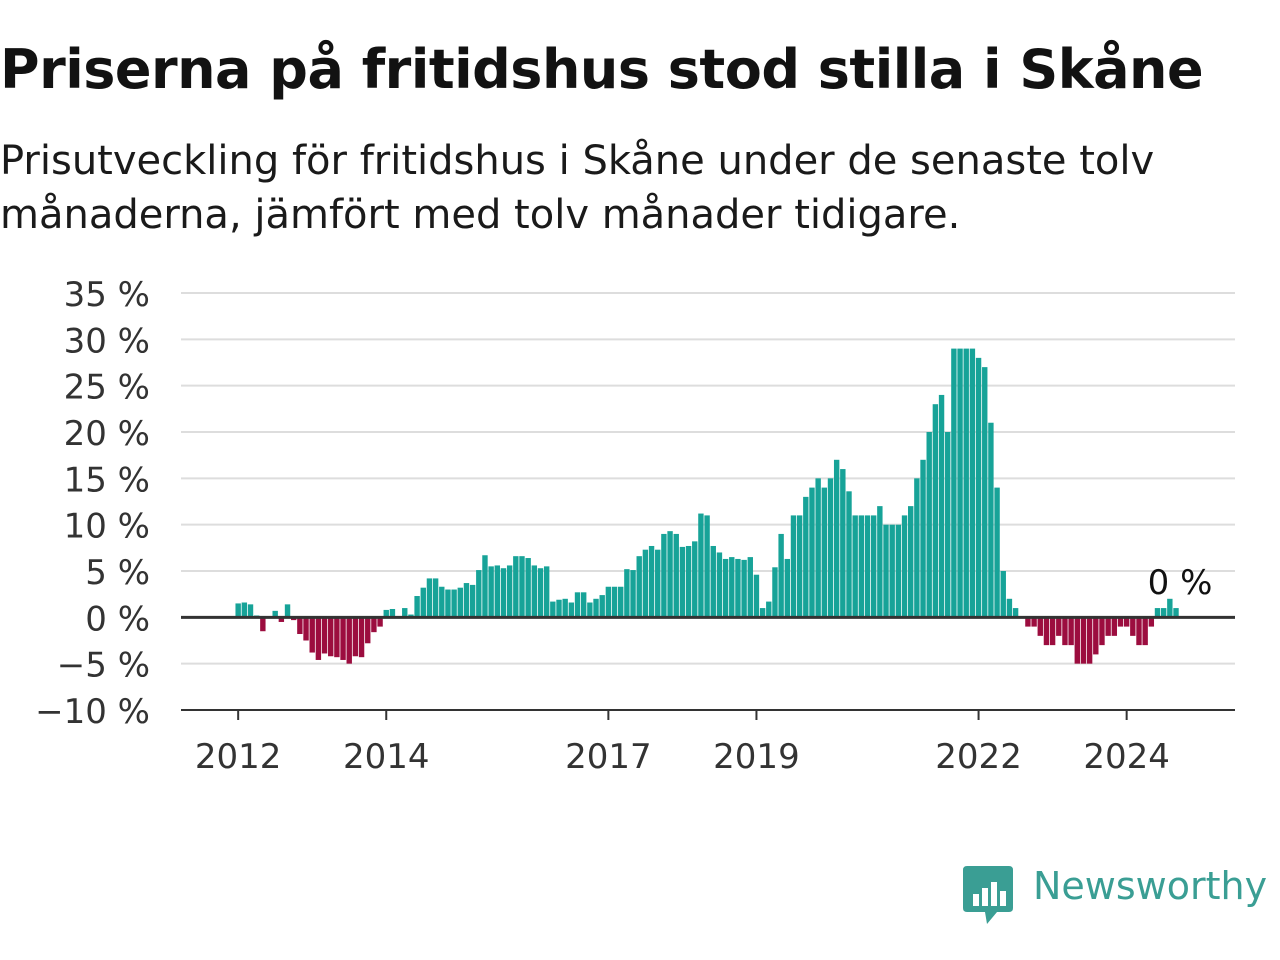  I want to click on y-tick-label: 10 %, so click(107, 527).